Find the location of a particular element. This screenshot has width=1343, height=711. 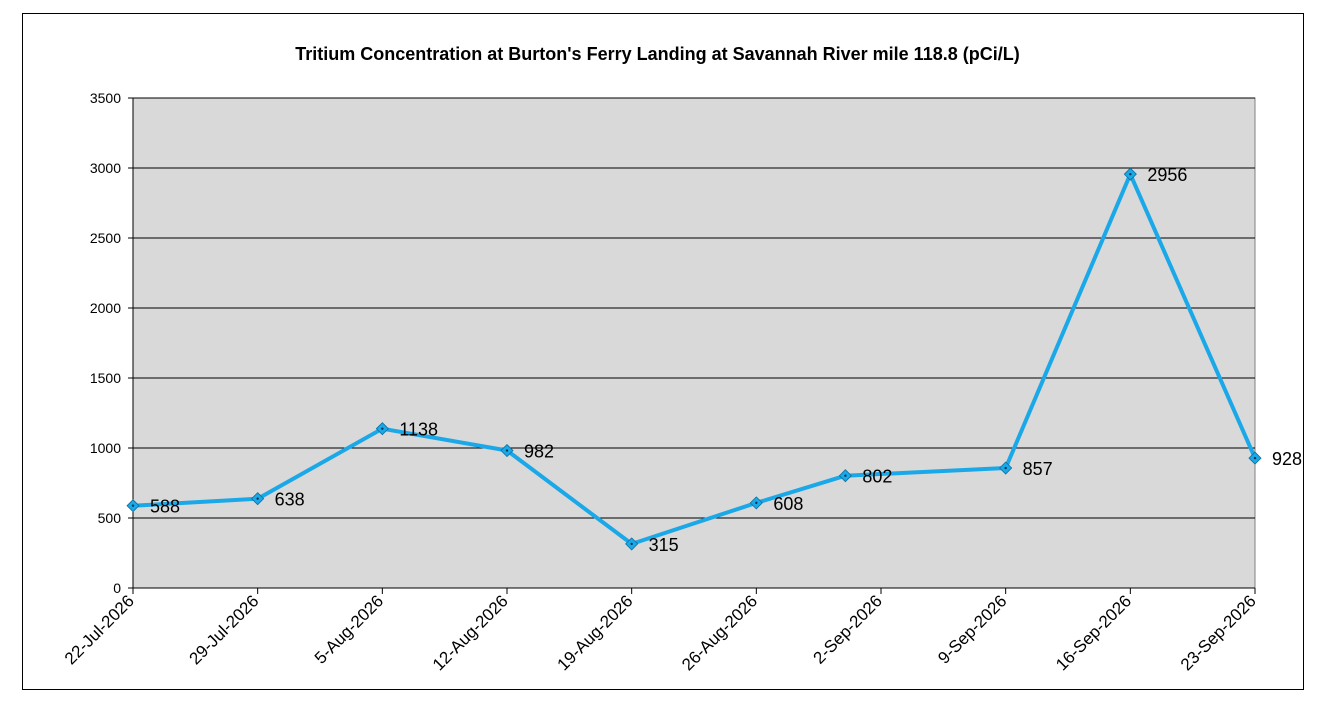

data-label: 802 is located at coordinates (877, 477).